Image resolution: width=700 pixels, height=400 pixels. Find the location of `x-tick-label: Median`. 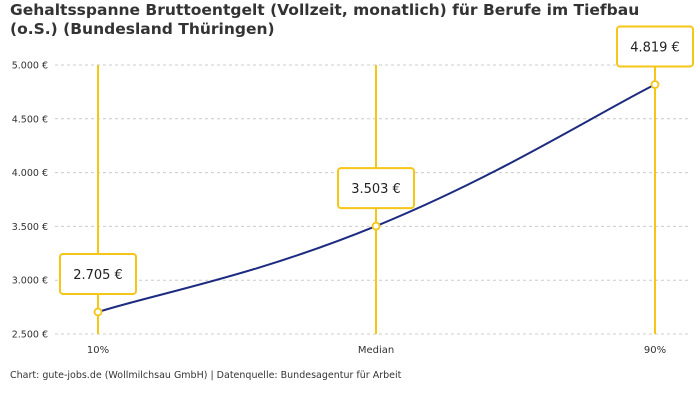

x-tick-label: Median is located at coordinates (376, 350).